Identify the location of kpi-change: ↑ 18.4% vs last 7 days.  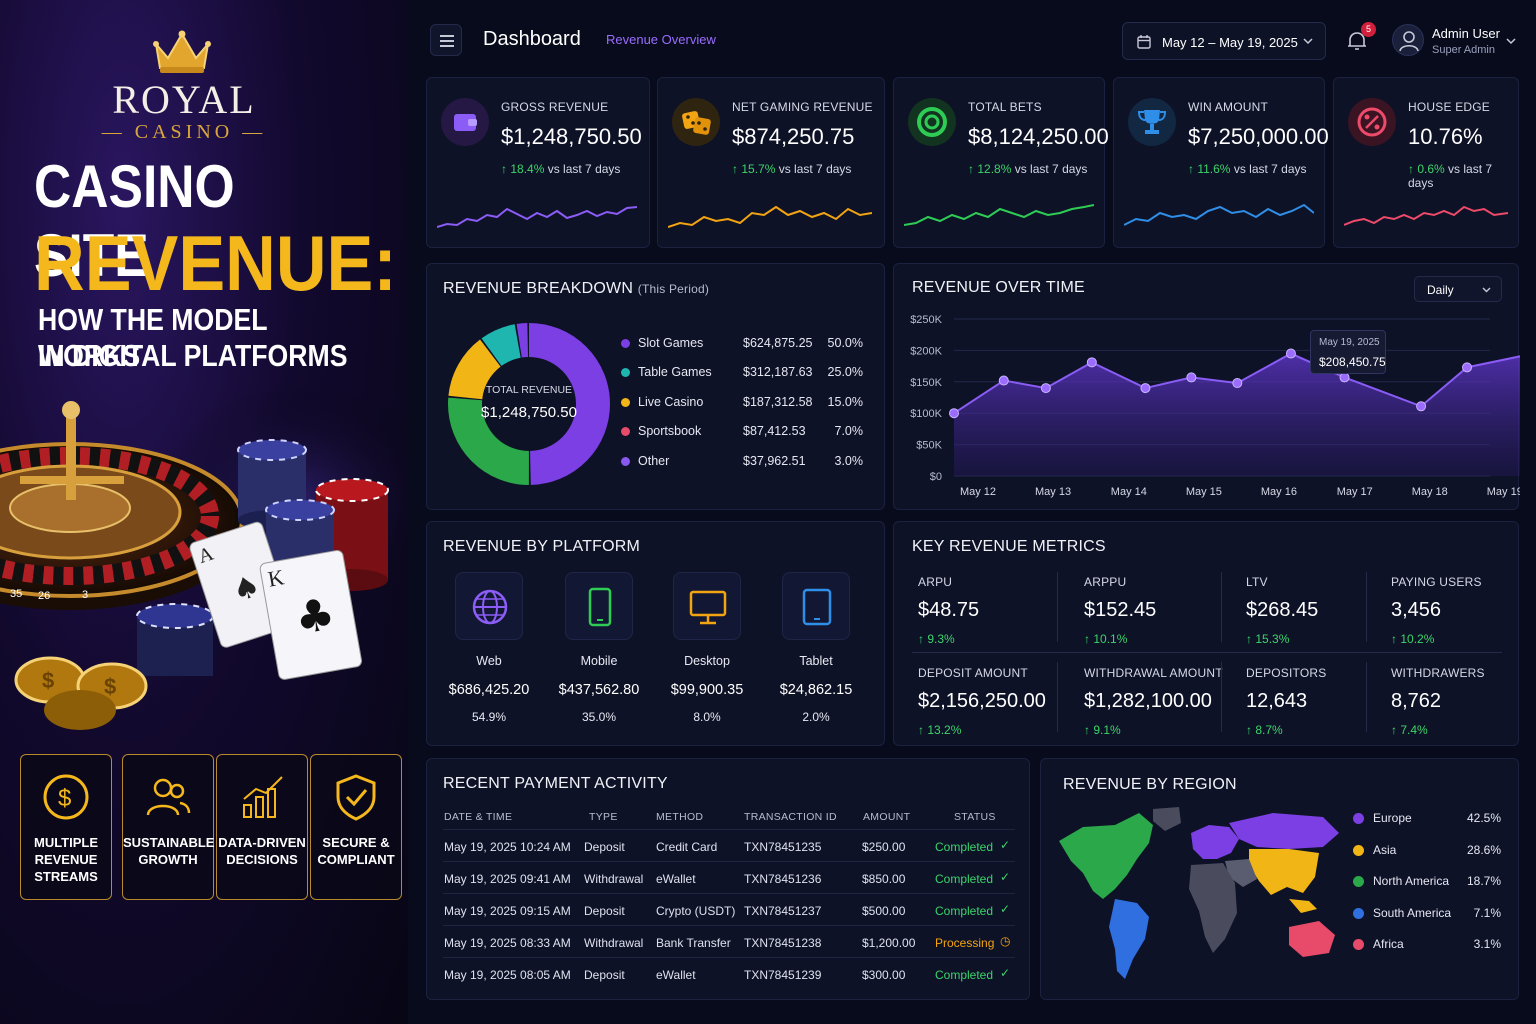
(561, 169).